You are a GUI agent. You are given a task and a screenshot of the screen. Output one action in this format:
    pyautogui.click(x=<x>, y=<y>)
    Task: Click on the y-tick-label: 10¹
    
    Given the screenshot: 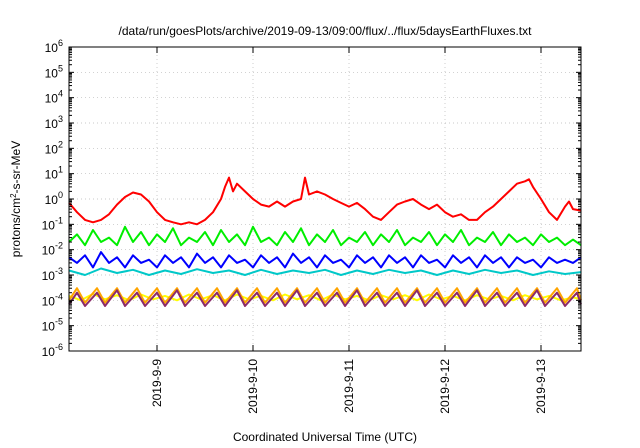 What is the action you would take?
    pyautogui.click(x=54, y=173)
    